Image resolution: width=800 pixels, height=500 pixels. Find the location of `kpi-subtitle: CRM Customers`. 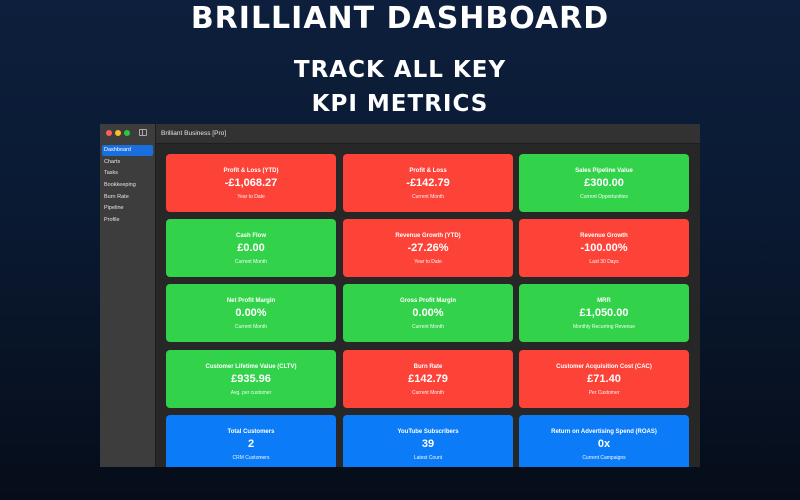

kpi-subtitle: CRM Customers is located at coordinates (251, 458).